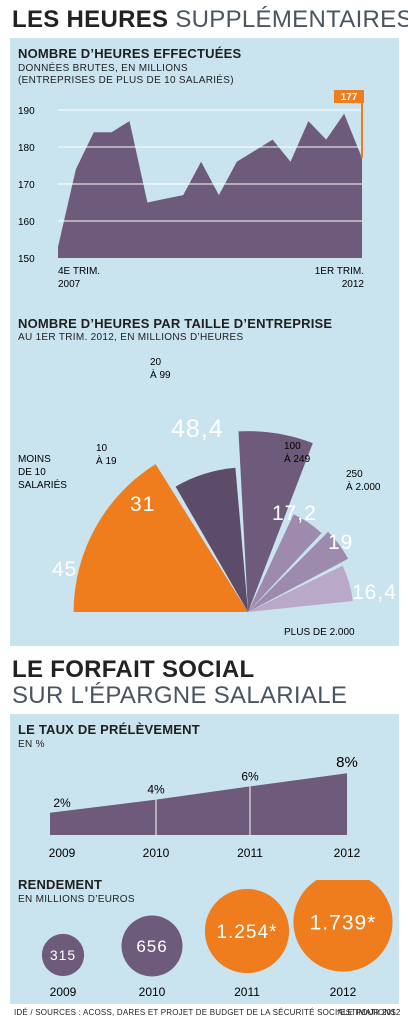  What do you see at coordinates (210, 185) in the screenshot?
I see `hours-area` at bounding box center [210, 185].